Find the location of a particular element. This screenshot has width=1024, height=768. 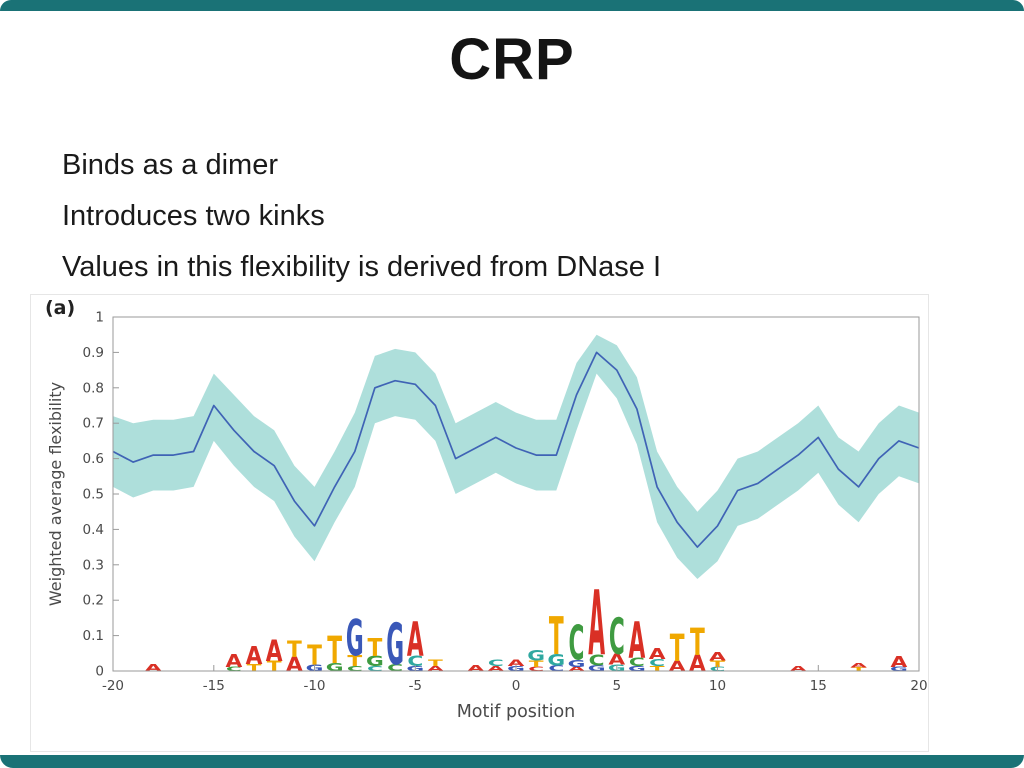

y-tick-label: 0.9 is located at coordinates (93, 353).